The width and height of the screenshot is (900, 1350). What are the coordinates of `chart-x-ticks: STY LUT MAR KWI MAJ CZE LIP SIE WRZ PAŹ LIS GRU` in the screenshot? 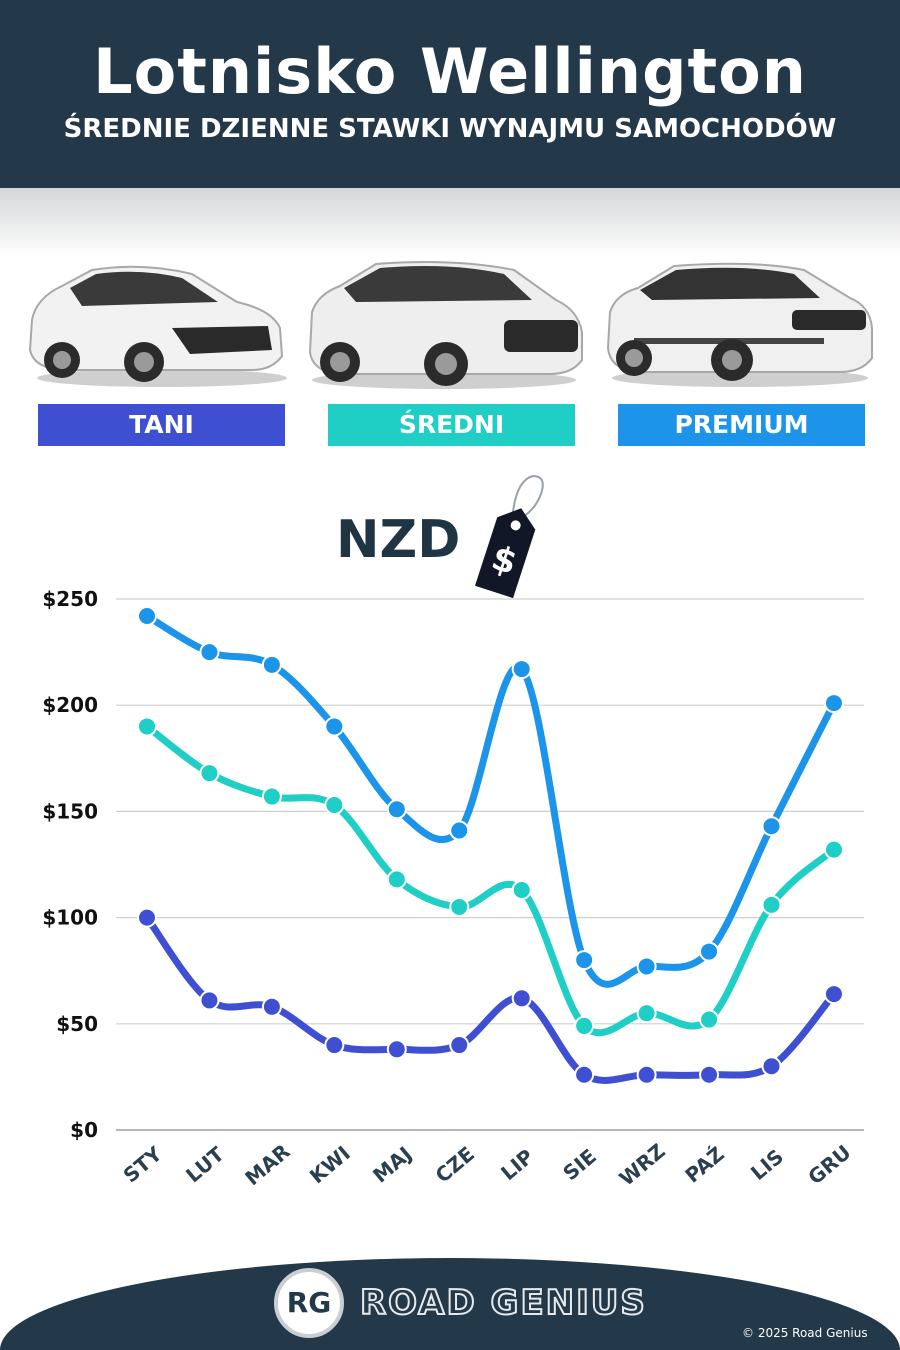 It's located at (486, 1165).